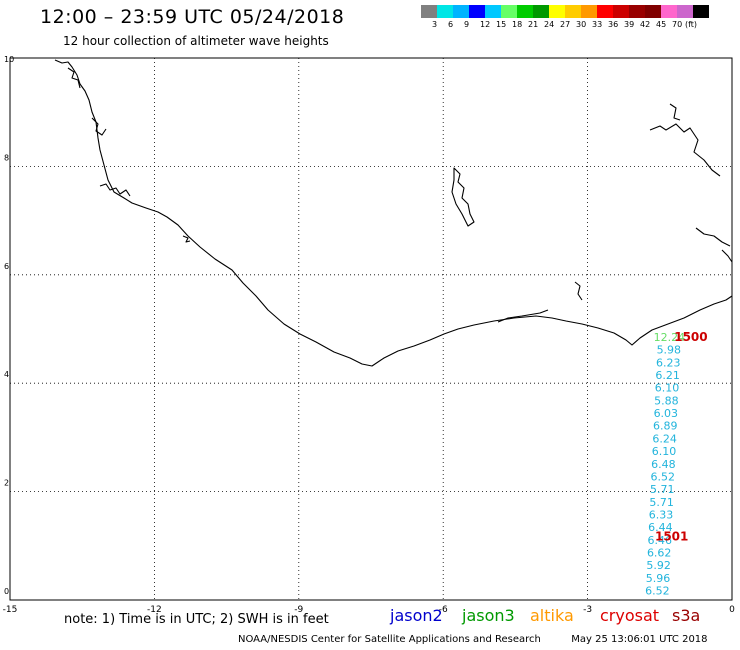  What do you see at coordinates (661, 24) in the screenshot?
I see `color-scale-label: 45` at bounding box center [661, 24].